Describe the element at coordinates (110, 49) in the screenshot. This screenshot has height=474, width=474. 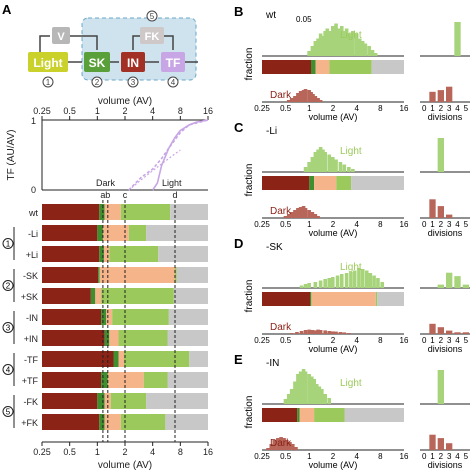
I see `schematic-circles: 1 2 3 4 5` at that location.